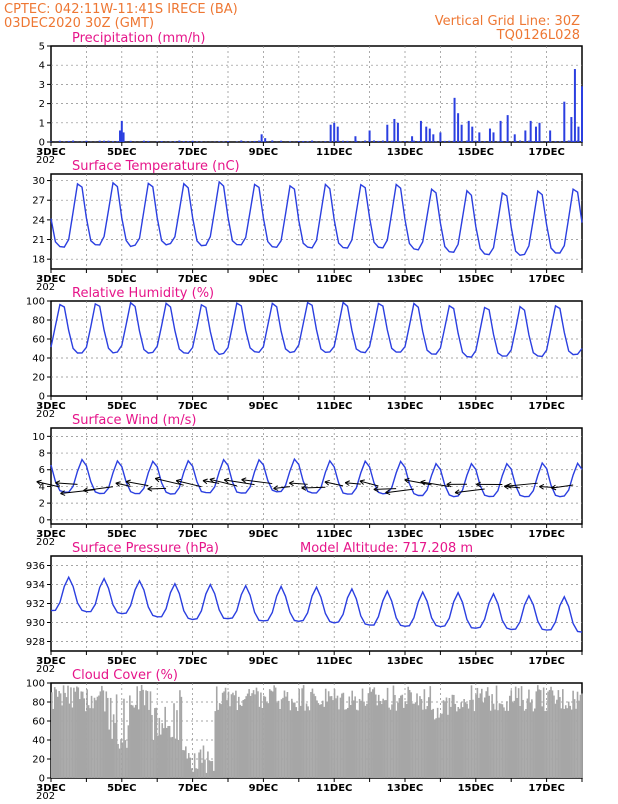  What do you see at coordinates (38, 703) in the screenshot?
I see `y-tick-label: 80` at bounding box center [38, 703].